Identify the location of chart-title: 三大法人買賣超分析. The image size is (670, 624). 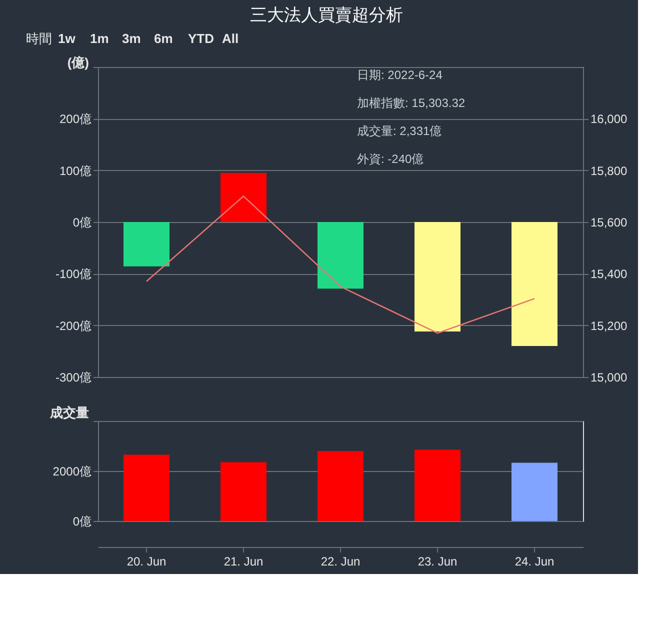
(326, 15).